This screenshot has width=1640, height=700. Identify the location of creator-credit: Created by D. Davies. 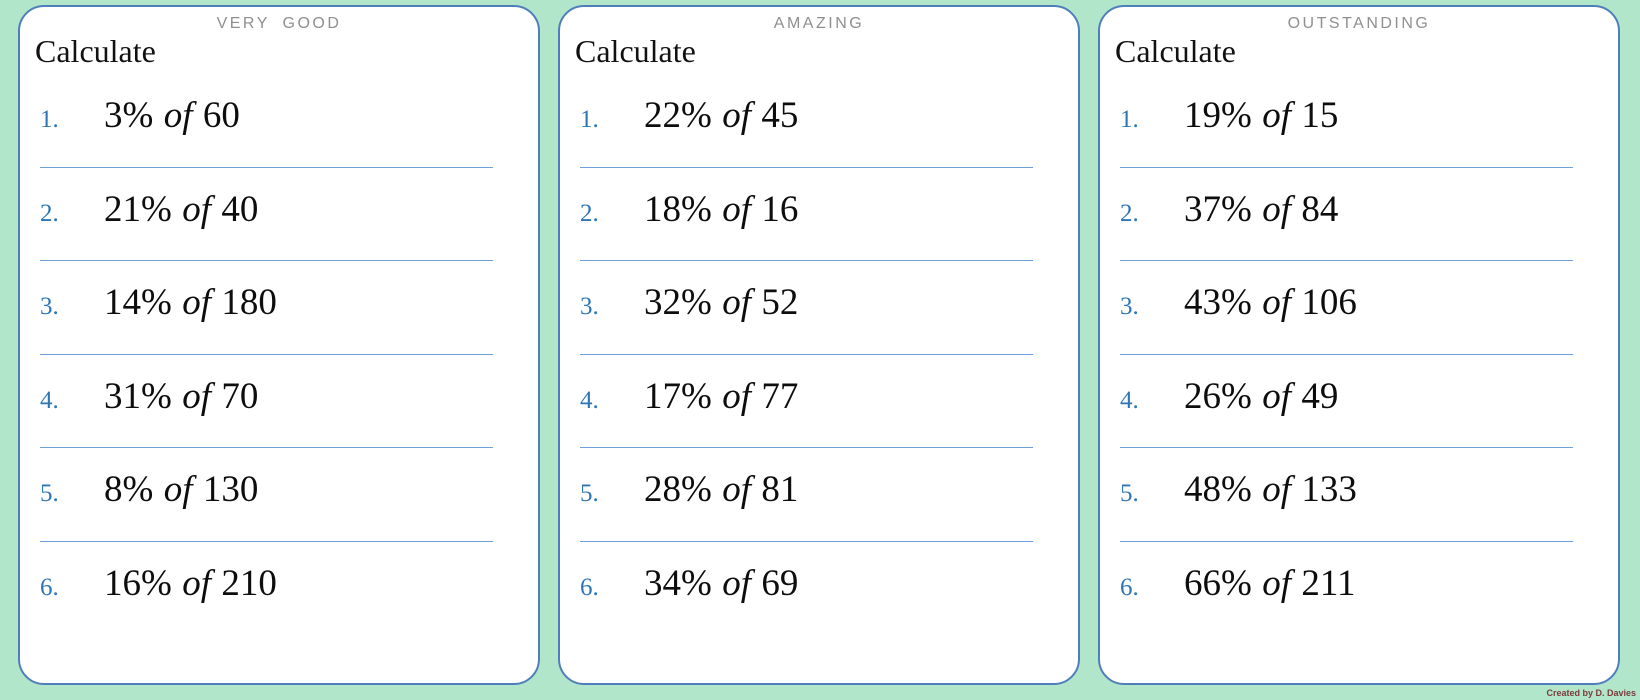
(1591, 693).